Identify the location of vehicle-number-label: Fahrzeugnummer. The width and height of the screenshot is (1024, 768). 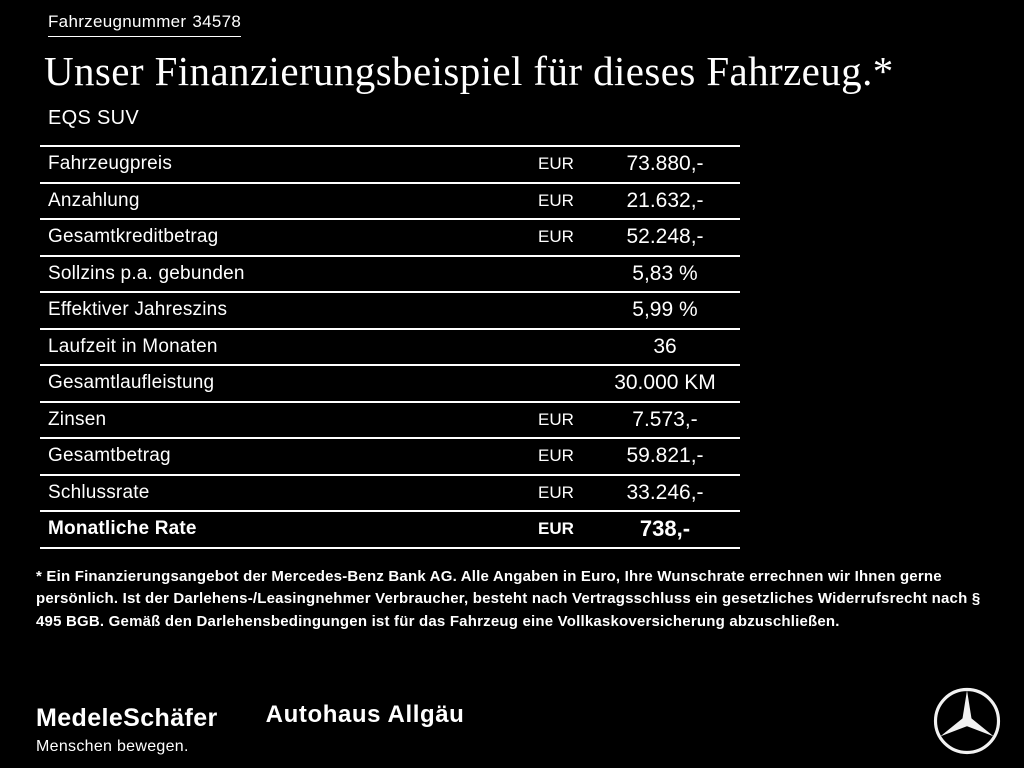
(117, 21).